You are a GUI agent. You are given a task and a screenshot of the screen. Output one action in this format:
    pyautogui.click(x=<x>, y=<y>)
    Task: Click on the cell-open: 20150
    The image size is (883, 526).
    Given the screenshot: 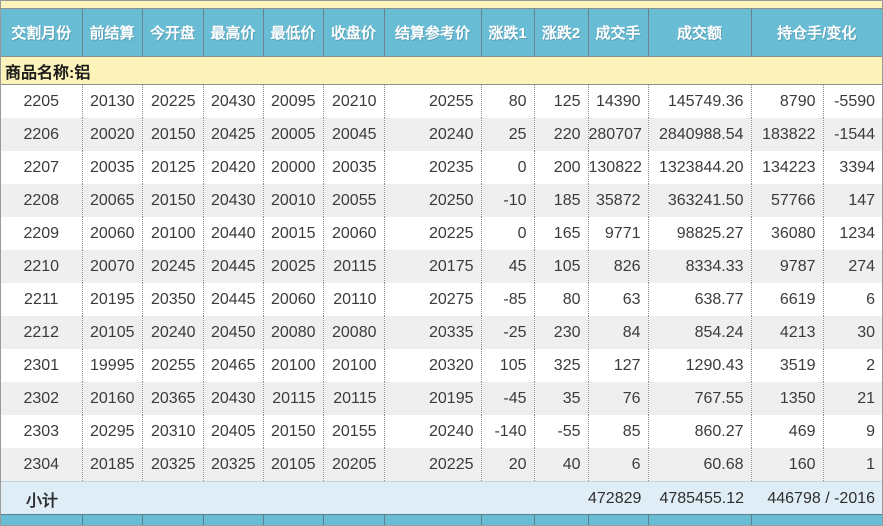 What is the action you would take?
    pyautogui.click(x=172, y=200)
    